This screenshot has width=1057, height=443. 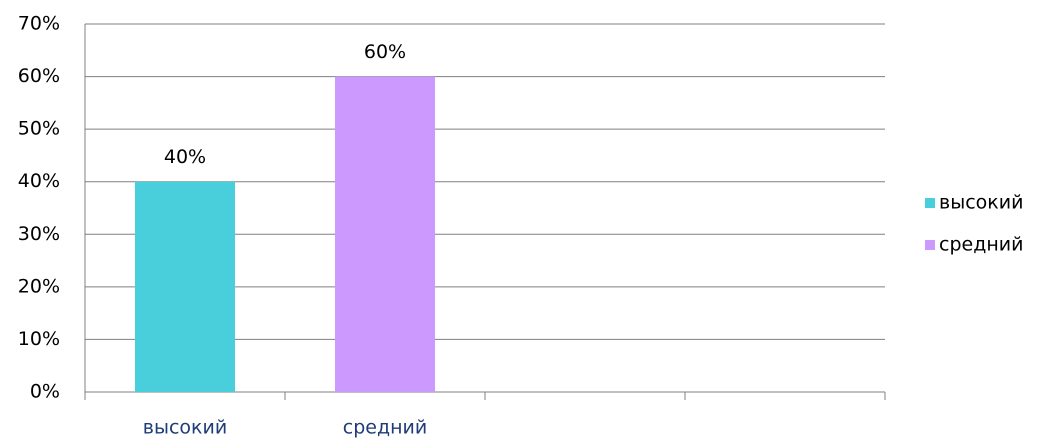 What do you see at coordinates (185, 428) in the screenshot?
I see `x-tick-label: высокий` at bounding box center [185, 428].